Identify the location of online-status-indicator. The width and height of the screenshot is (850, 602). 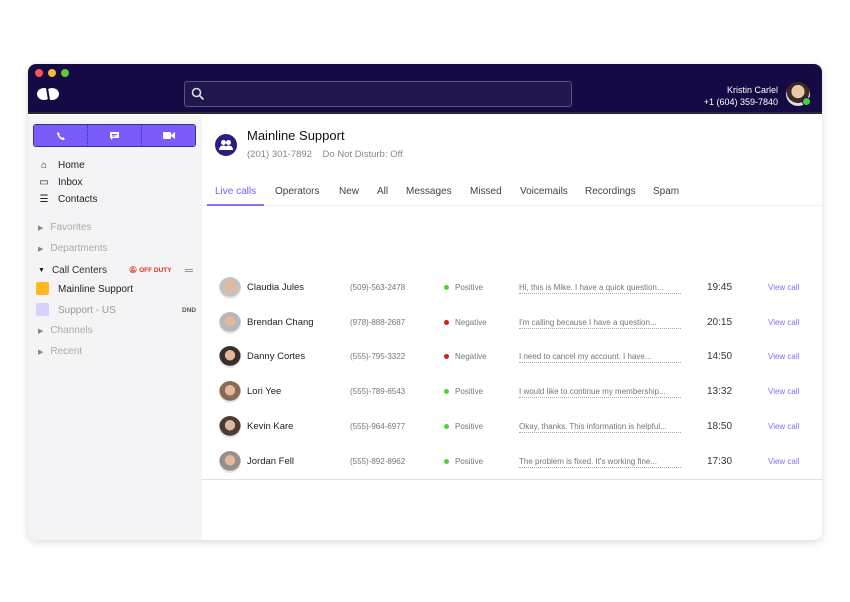
(806, 101).